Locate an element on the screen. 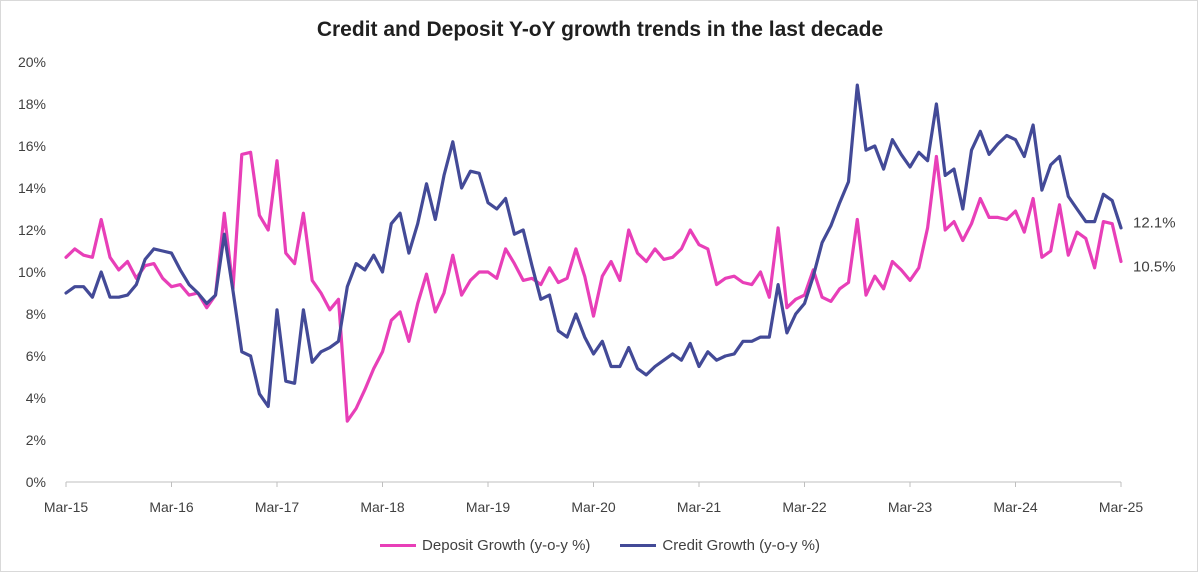 Image resolution: width=1200 pixels, height=574 pixels. y-tick-label: 12% is located at coordinates (32, 230).